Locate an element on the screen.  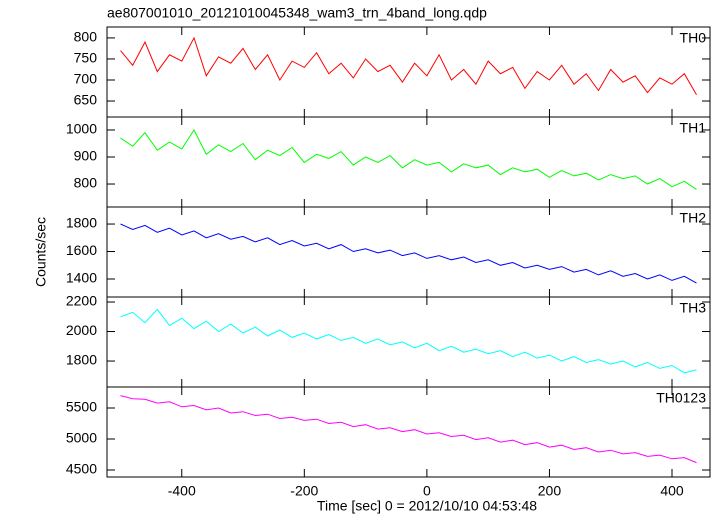
y-tick-label: 1400 is located at coordinates (81, 278).